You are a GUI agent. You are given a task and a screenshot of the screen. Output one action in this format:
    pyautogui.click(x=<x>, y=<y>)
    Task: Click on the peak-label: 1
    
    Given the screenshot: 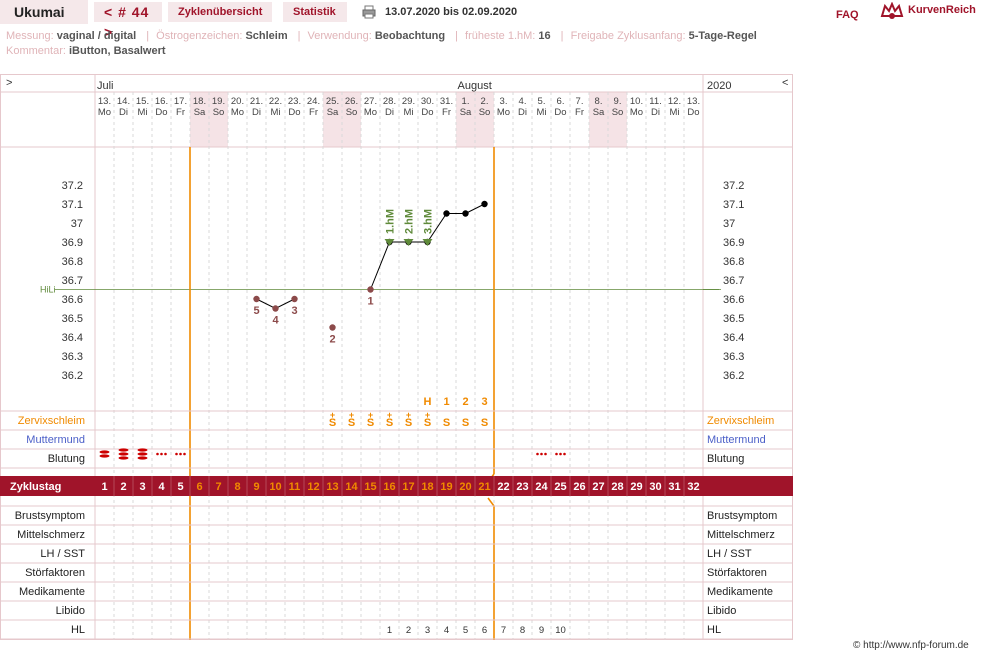 What is the action you would take?
    pyautogui.click(x=446, y=402)
    